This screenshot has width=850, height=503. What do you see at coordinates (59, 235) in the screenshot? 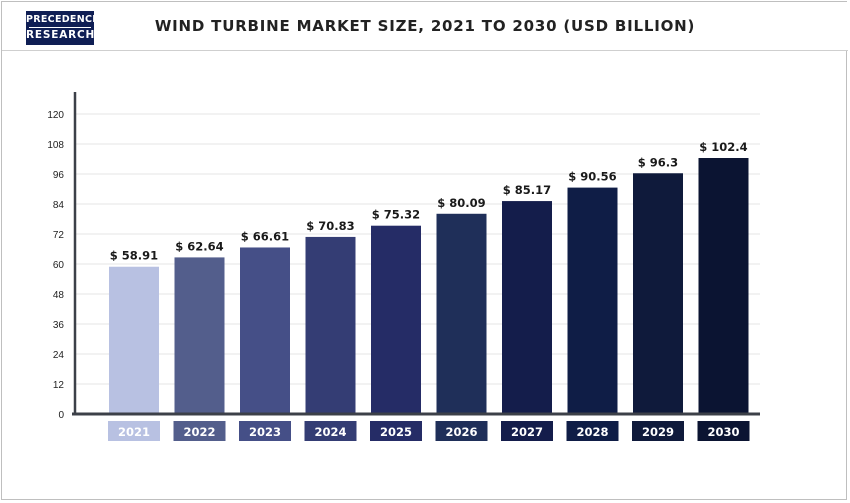
I see `y-tick-label: 72` at bounding box center [59, 235].